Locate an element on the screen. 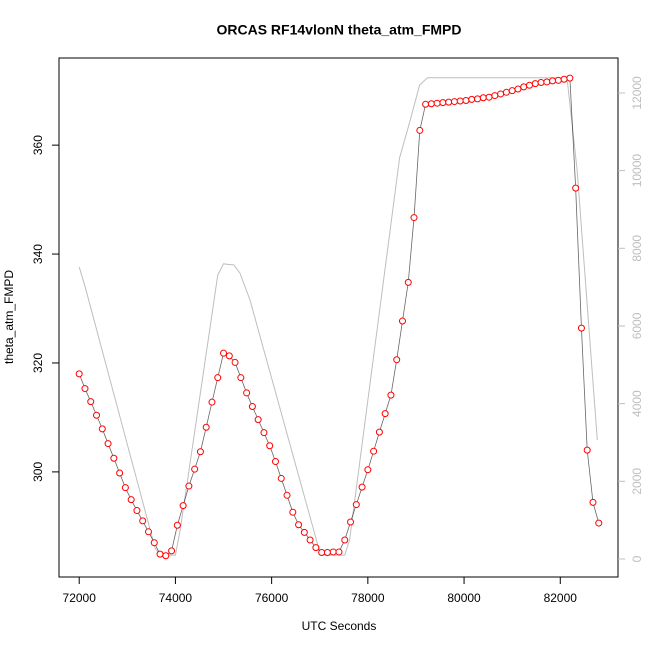 This screenshot has height=655, width=650. y2-tick-label: 0 is located at coordinates (637, 558).